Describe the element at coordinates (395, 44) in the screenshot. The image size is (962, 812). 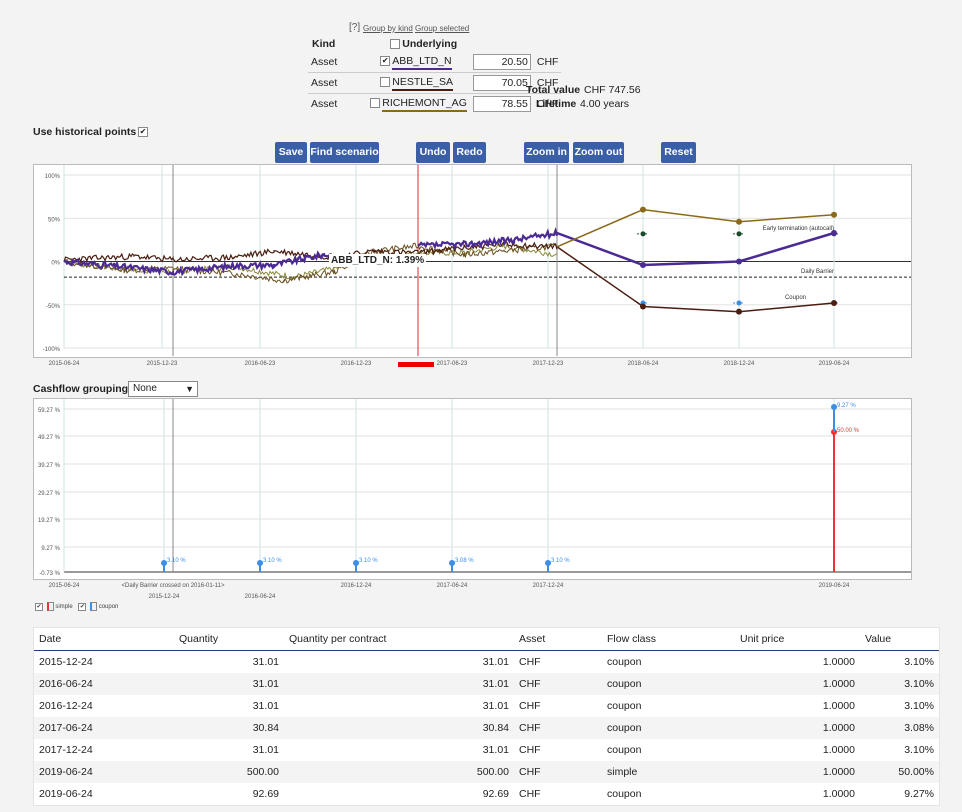
I see `underlying-checkbox` at that location.